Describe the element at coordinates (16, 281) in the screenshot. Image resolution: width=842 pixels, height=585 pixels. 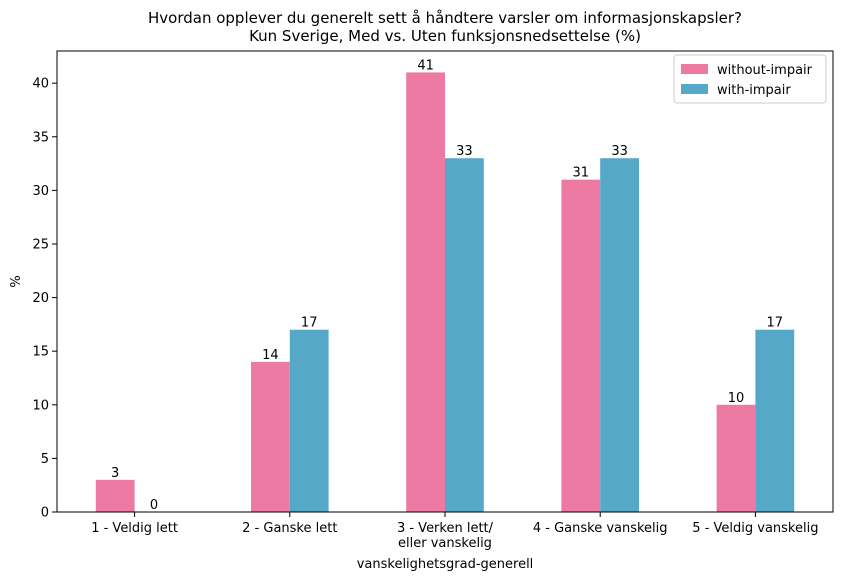
I see `y-axis-label: %` at that location.